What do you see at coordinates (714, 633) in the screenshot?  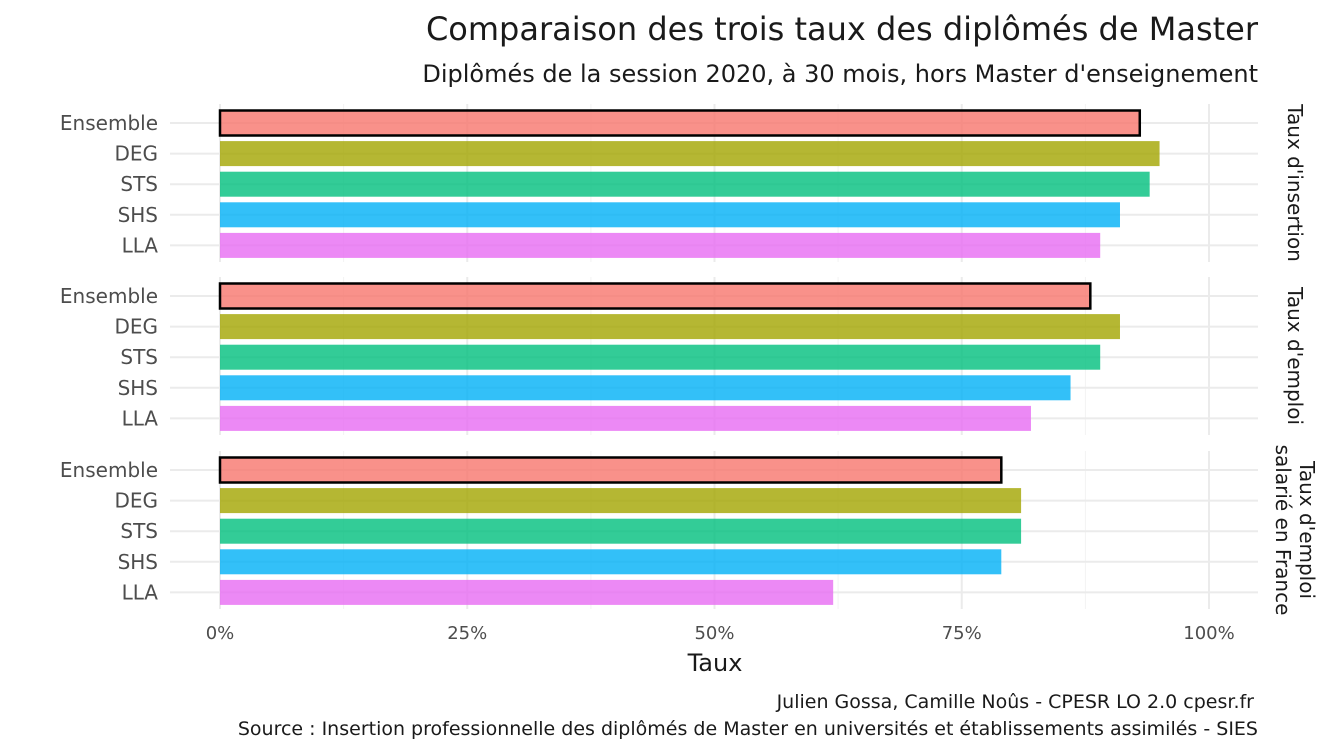 I see `x-tick-label: 50%` at bounding box center [714, 633].